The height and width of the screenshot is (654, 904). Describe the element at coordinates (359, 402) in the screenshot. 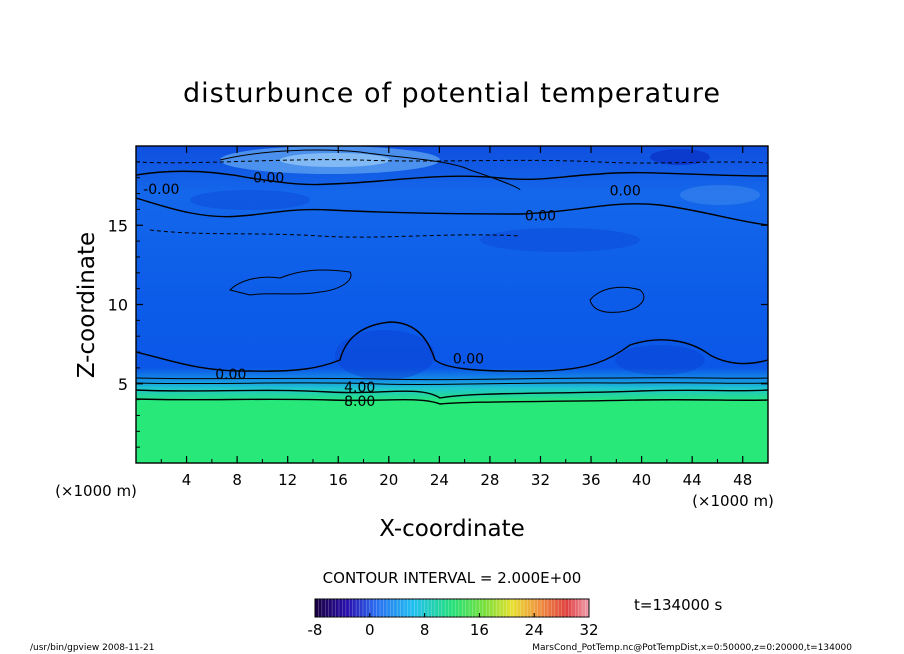

I see `contour-label: 8.00` at that location.